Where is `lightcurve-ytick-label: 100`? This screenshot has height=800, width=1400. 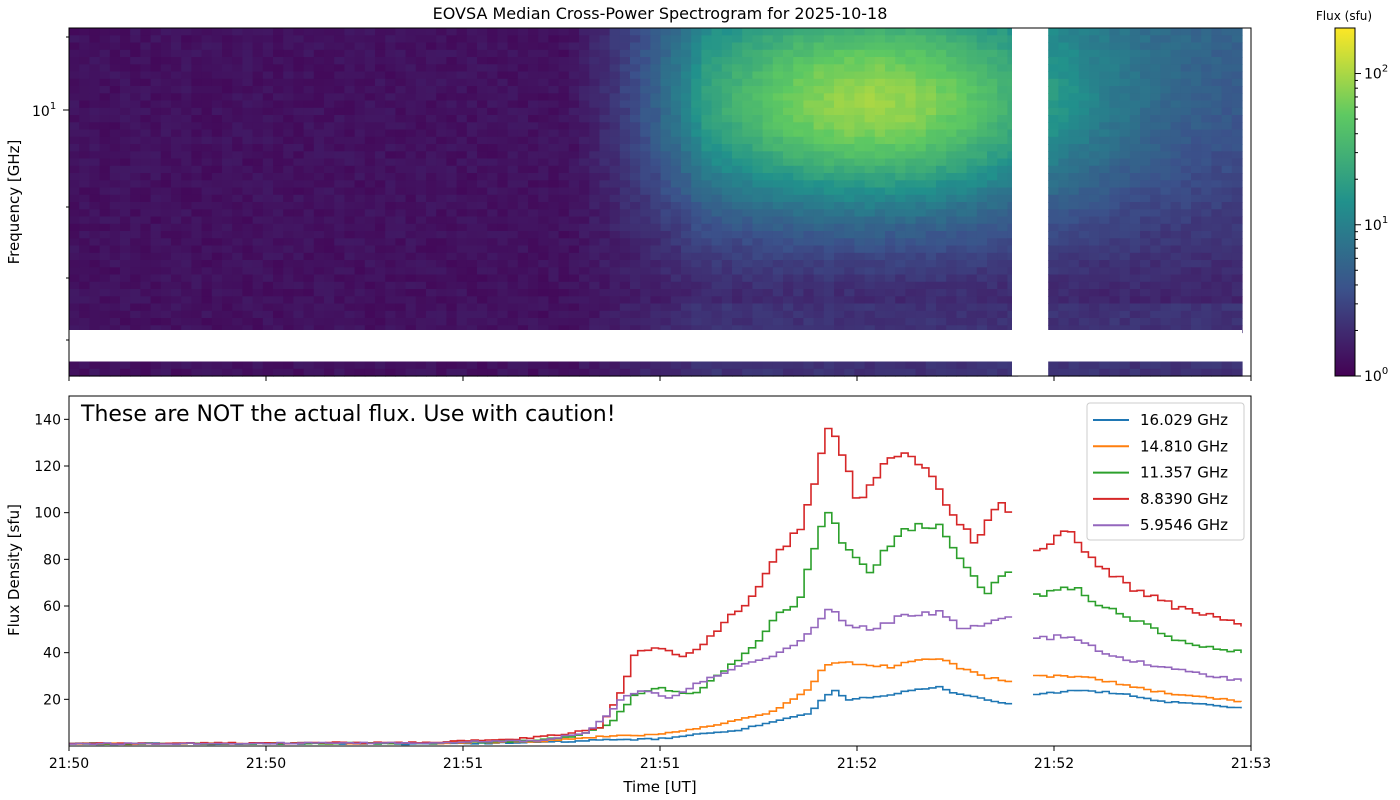 lightcurve-ytick-label: 100 is located at coordinates (47, 514).